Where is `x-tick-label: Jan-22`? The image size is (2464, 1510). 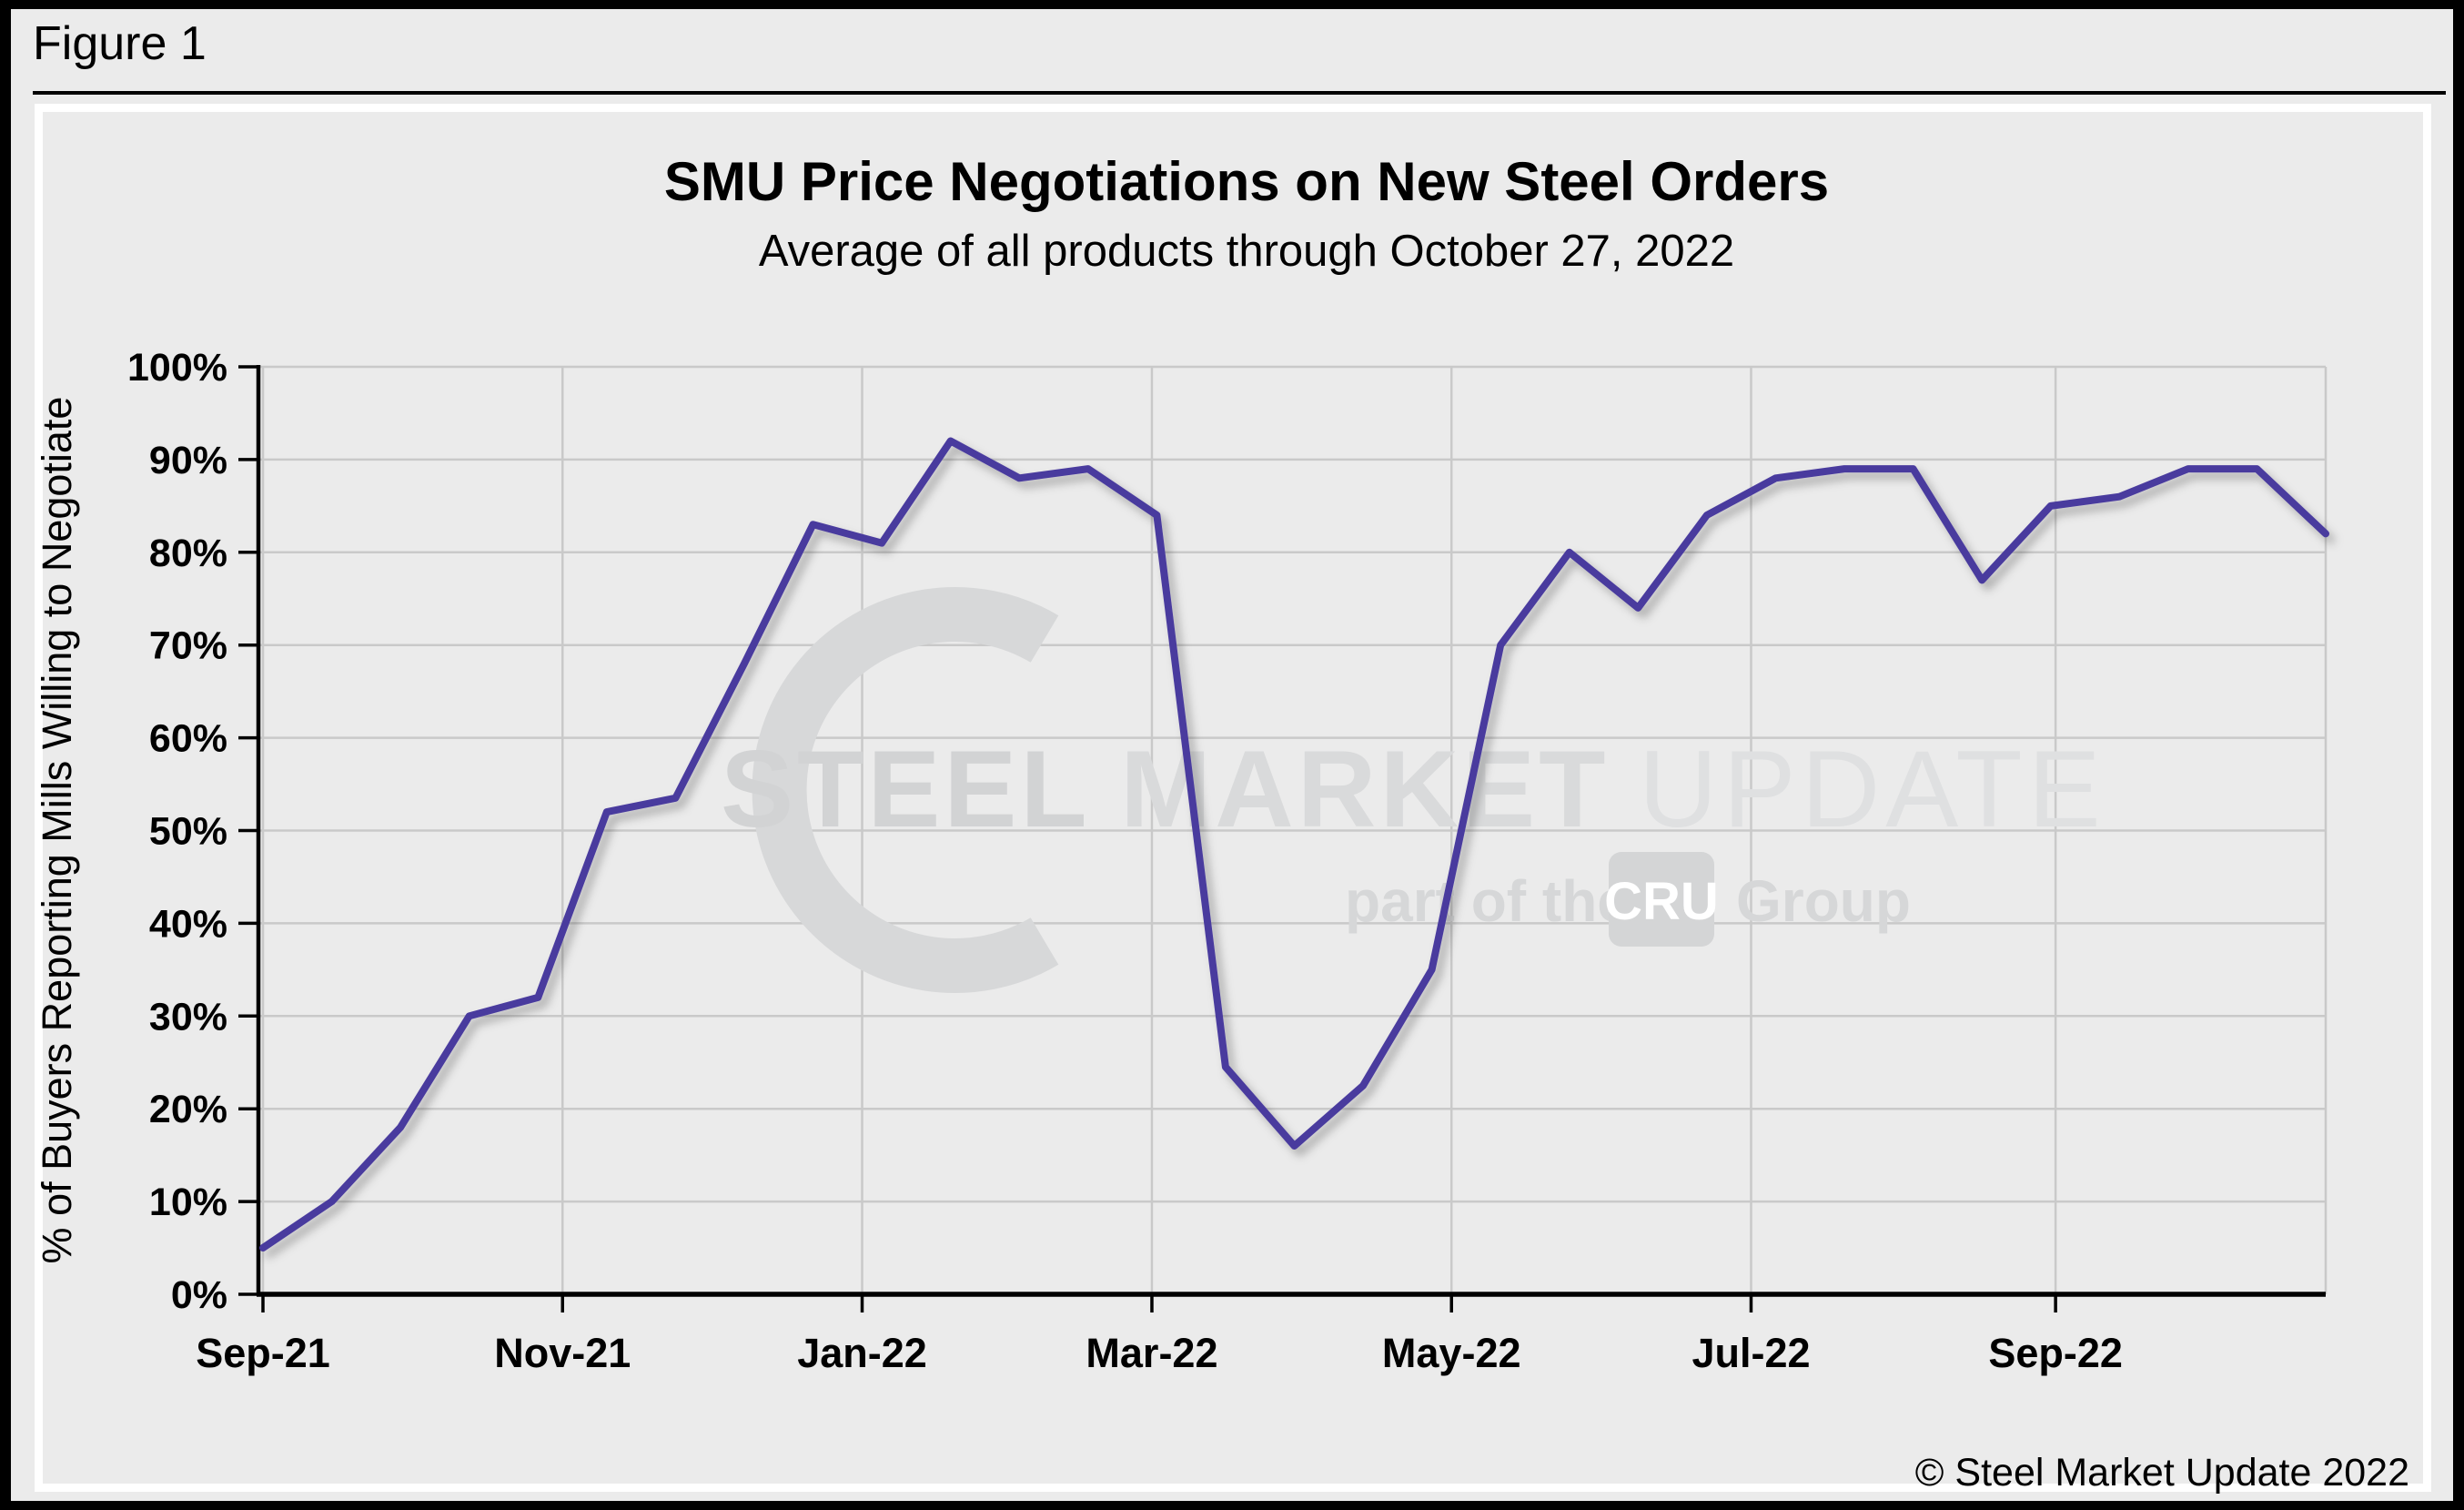 x-tick-label: Jan-22 is located at coordinates (862, 1353).